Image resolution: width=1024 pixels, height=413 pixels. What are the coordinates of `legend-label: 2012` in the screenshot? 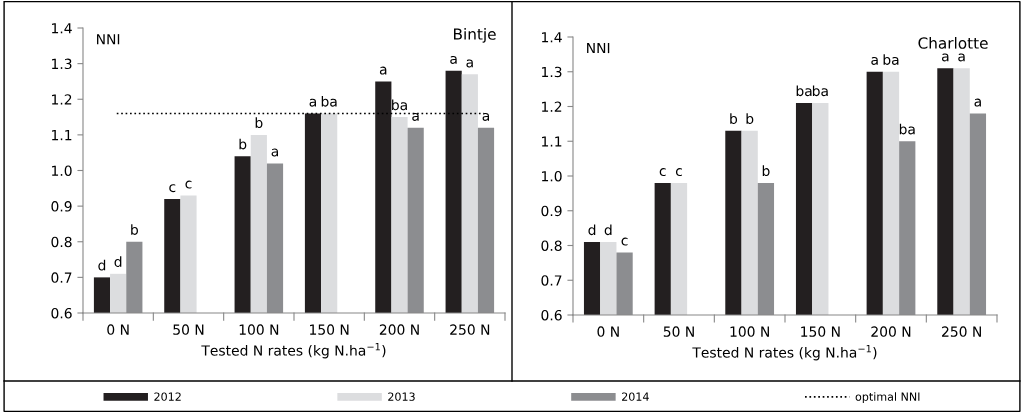 It's located at (167, 396).